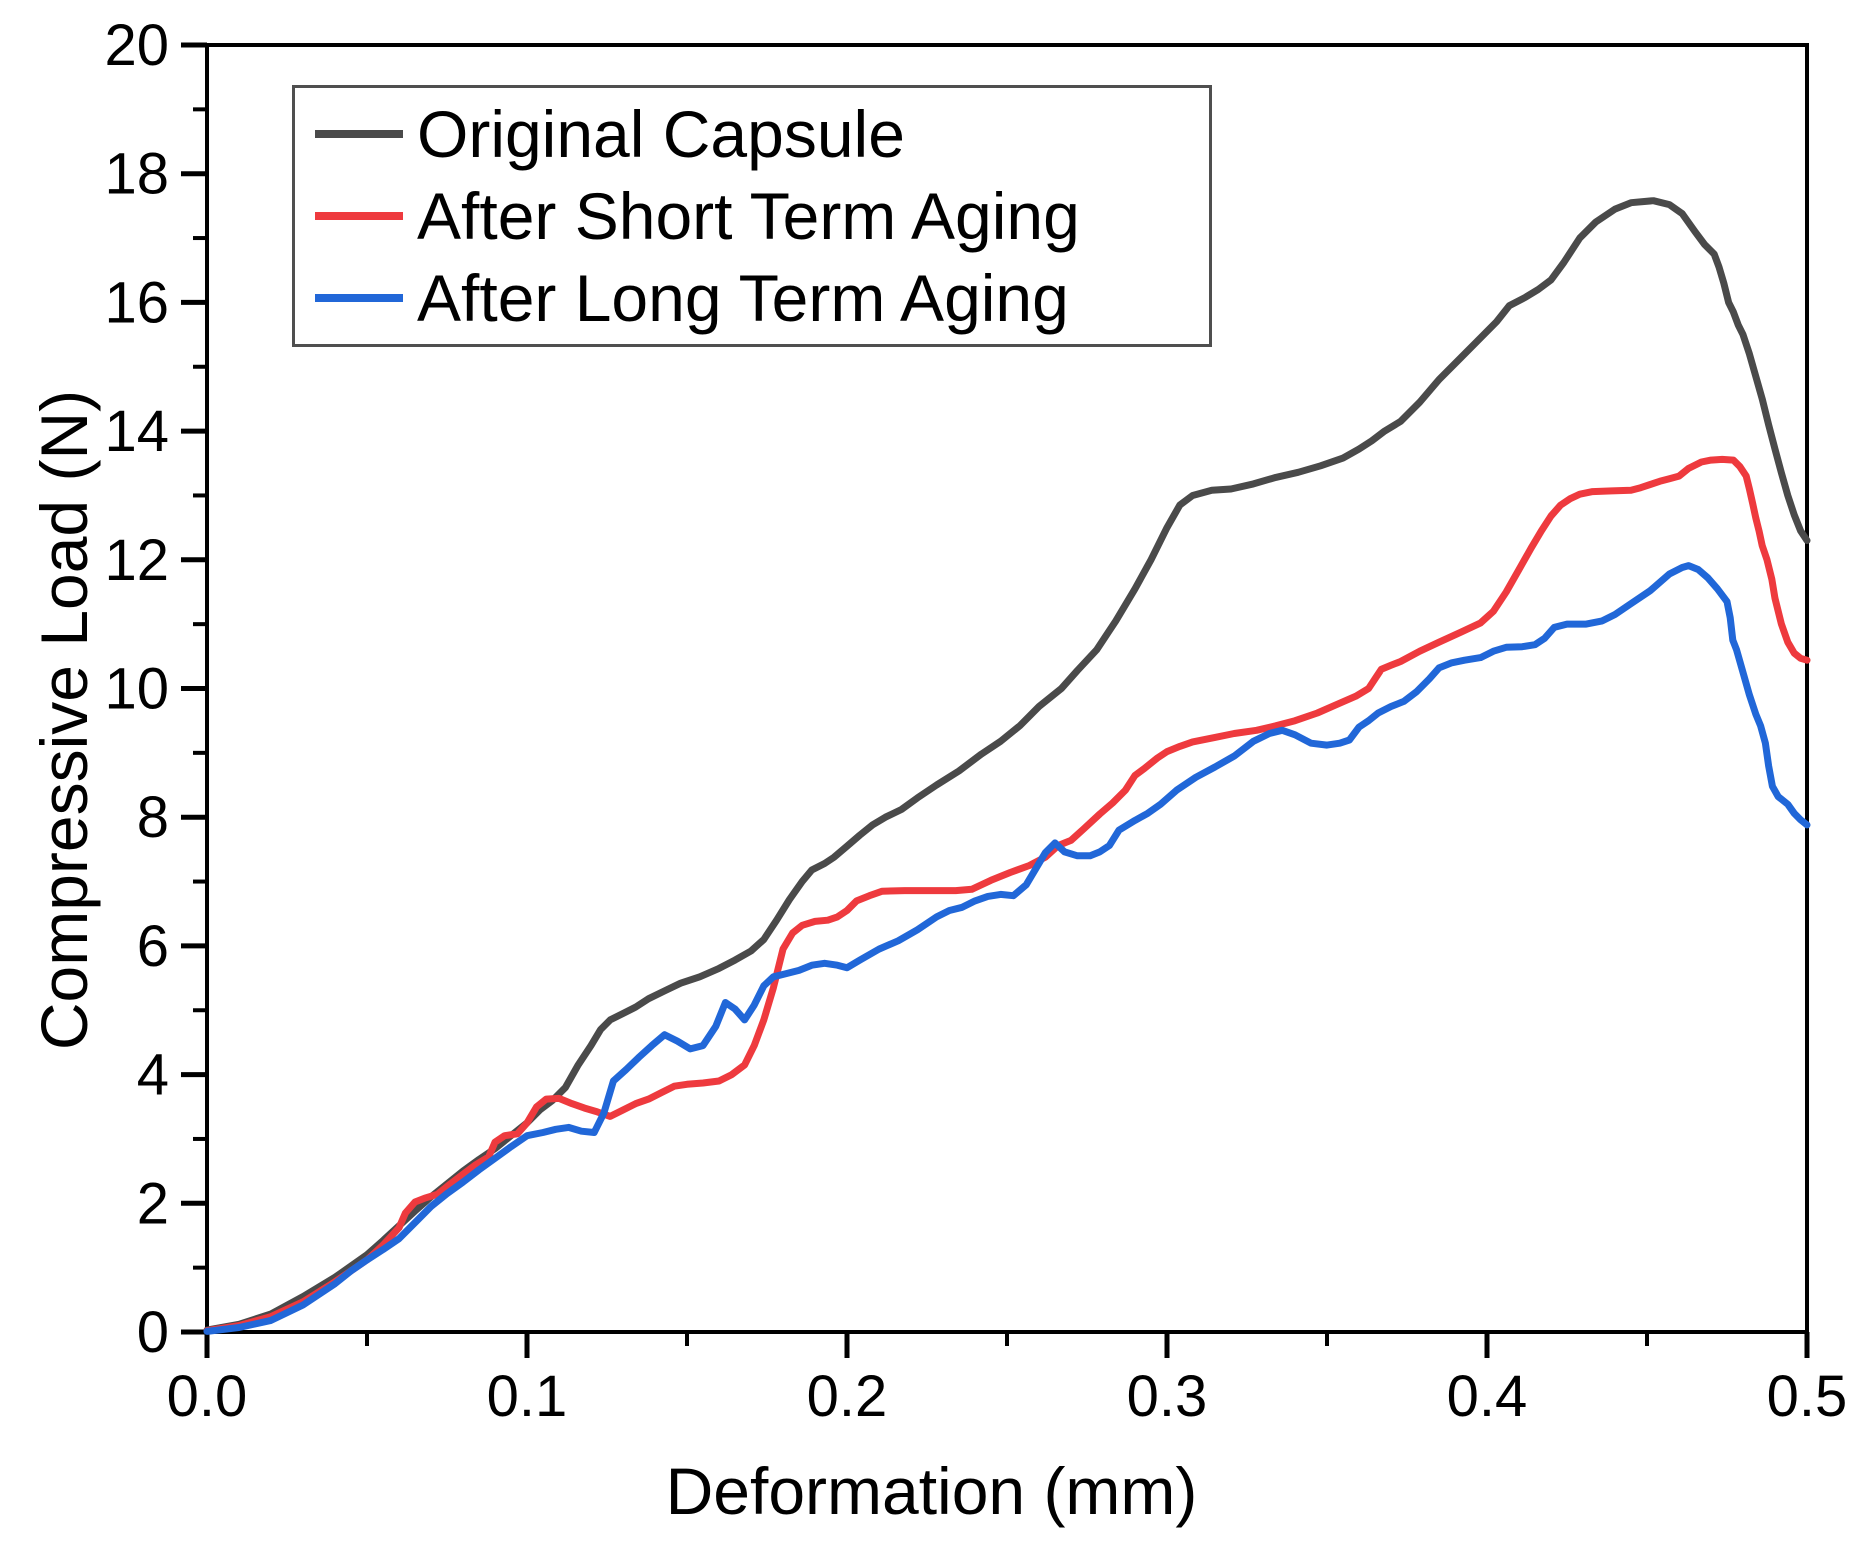 The width and height of the screenshot is (1863, 1551). Describe the element at coordinates (359, 216) in the screenshot. I see `legend-swatch-short-term-aging` at that location.